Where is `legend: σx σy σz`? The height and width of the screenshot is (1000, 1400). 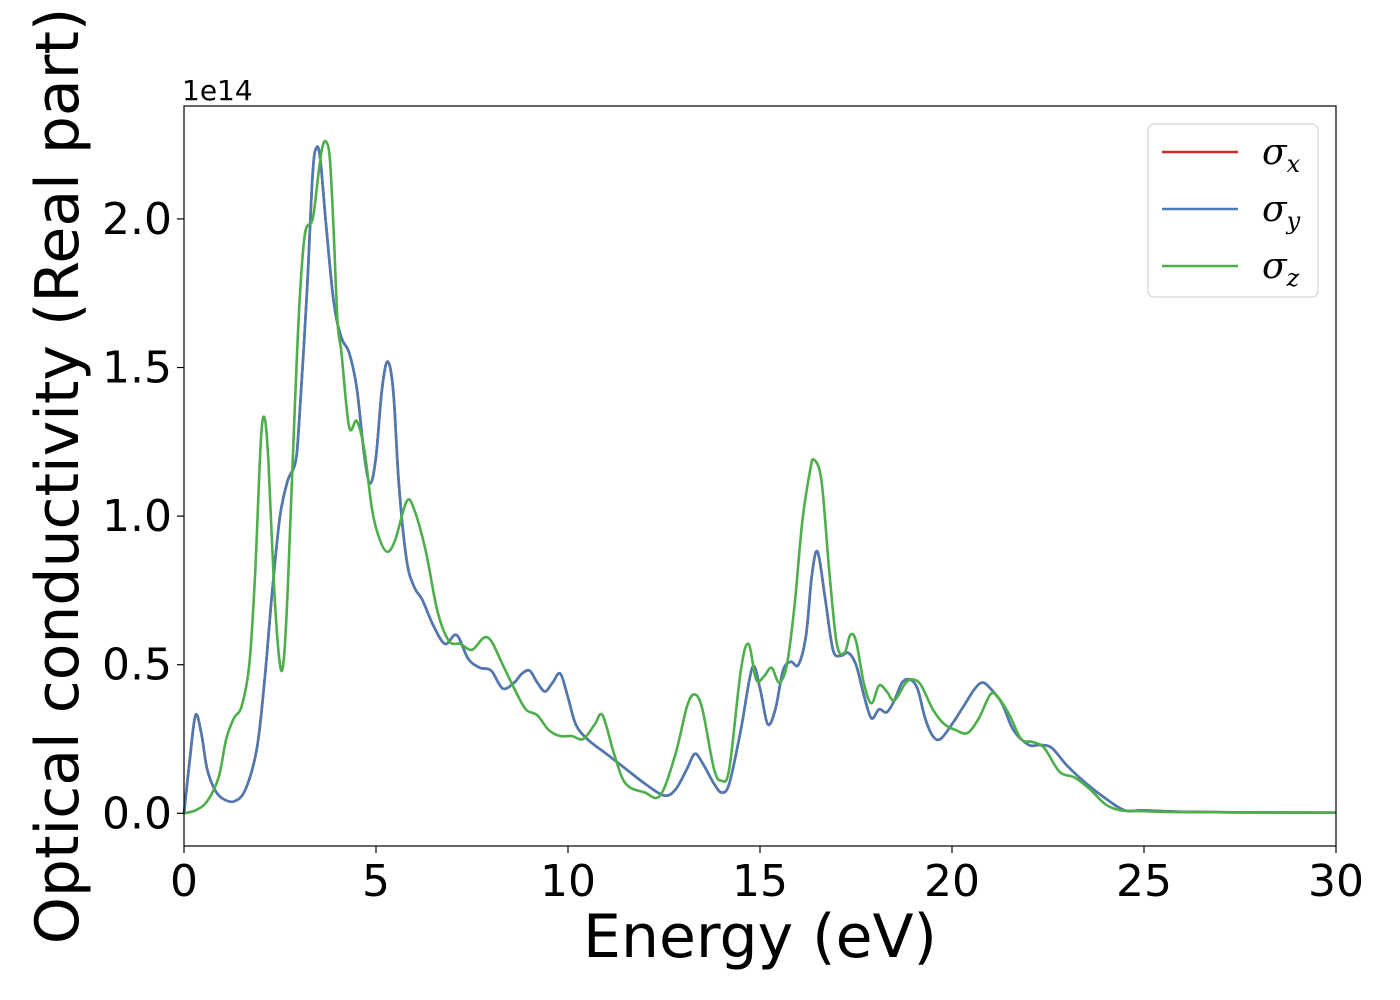
legend: σx σy σz is located at coordinates (1233, 210).